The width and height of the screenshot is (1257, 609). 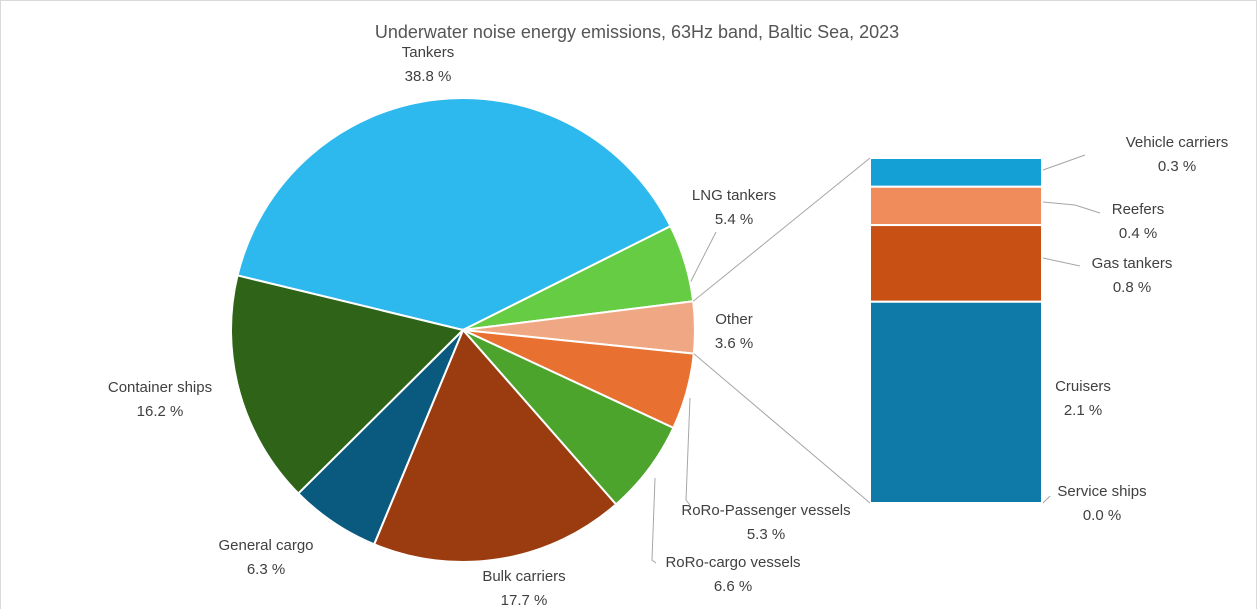 I want to click on slice-label: RoRo-cargo vessels, so click(x=732, y=562).